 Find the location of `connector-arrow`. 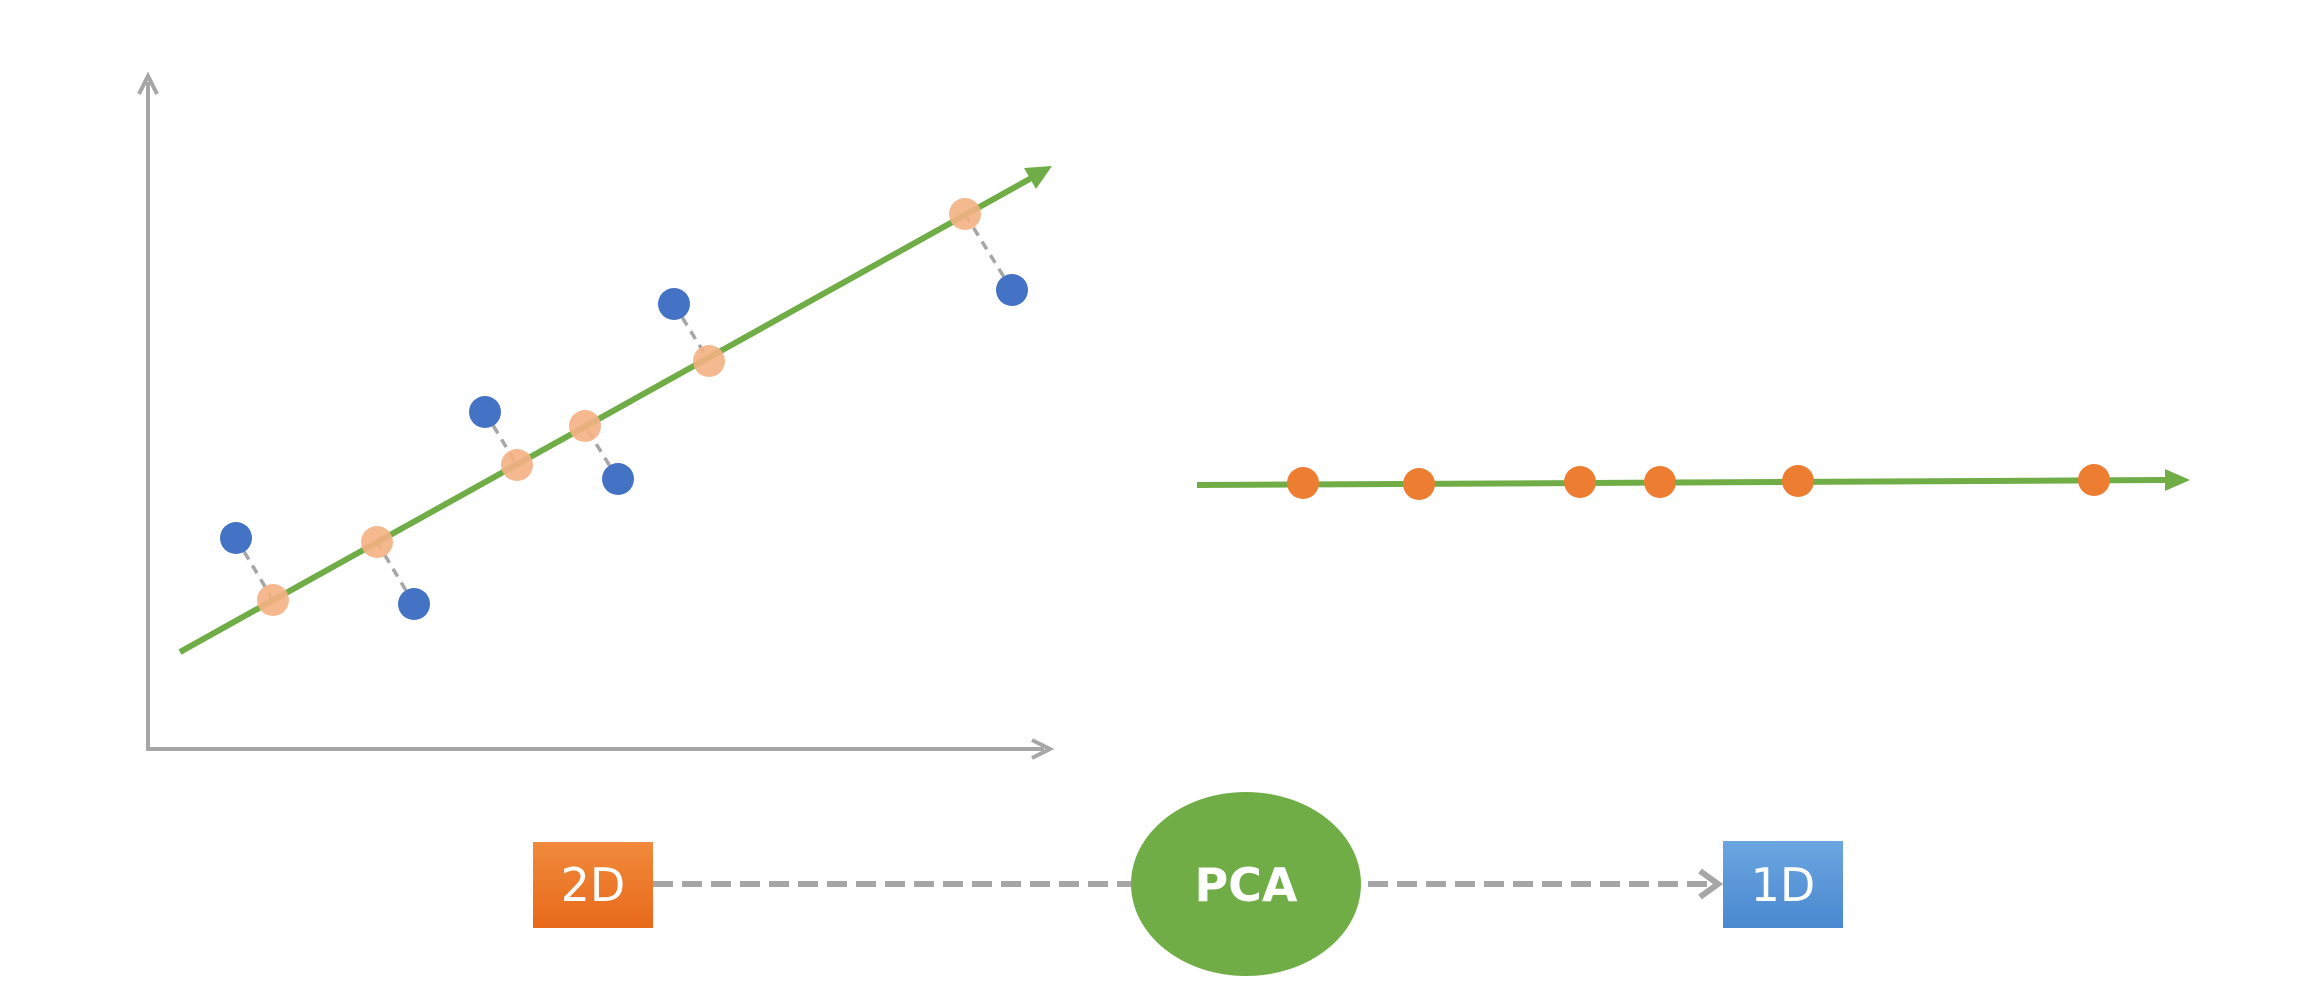

connector-arrow is located at coordinates (1711, 884).